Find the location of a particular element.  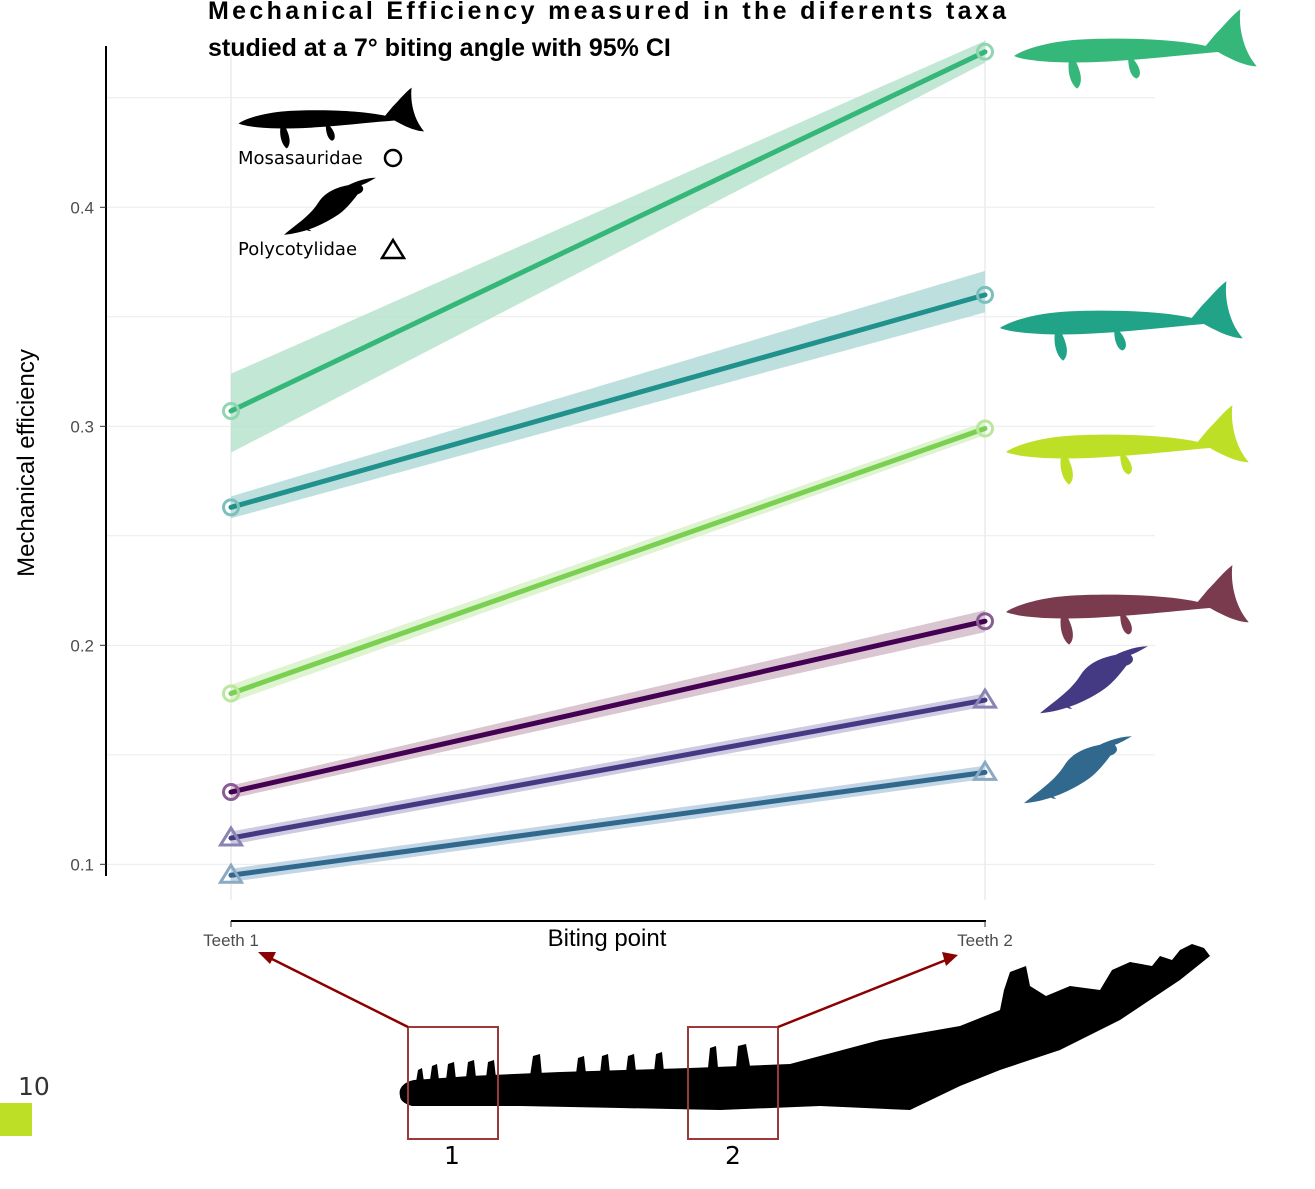

x-tick-label: Teeth 1 is located at coordinates (231, 940).